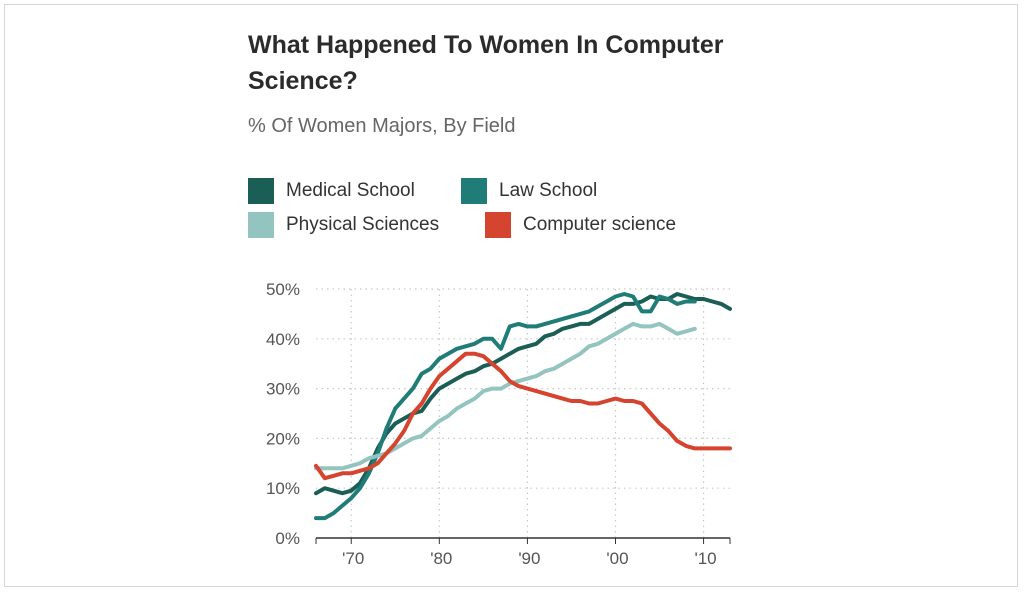 The width and height of the screenshot is (1024, 592). I want to click on x-tick-label: '80, so click(441, 558).